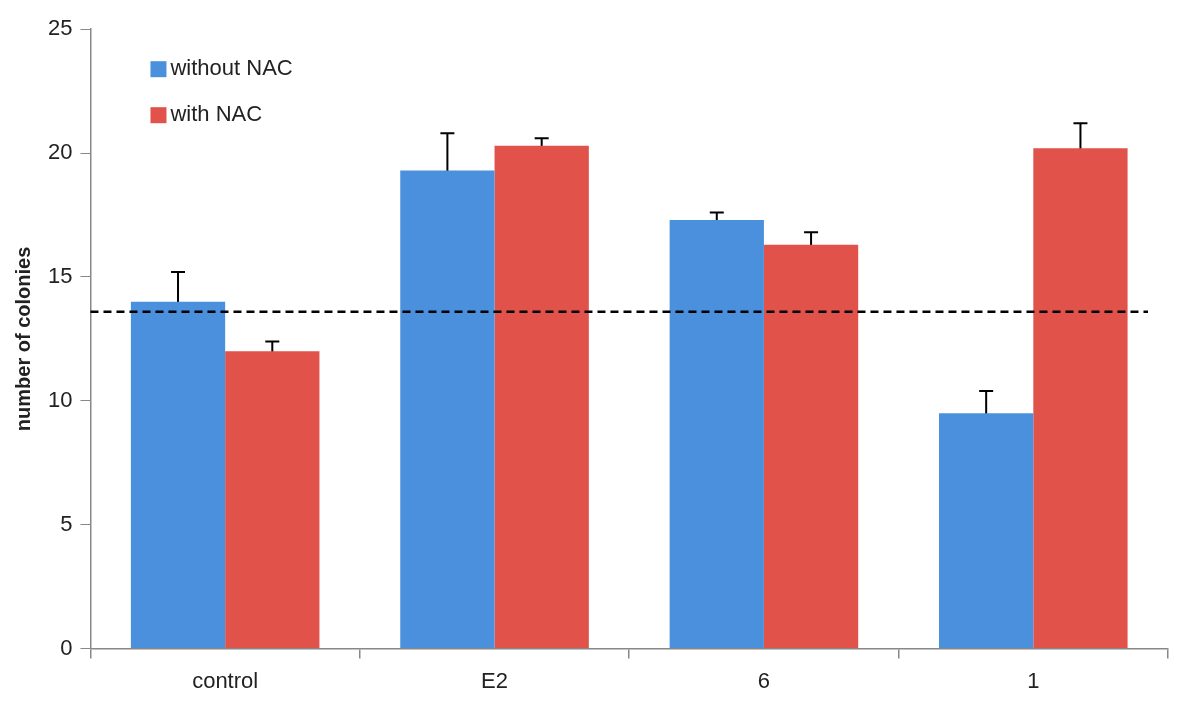 Image resolution: width=1201 pixels, height=713 pixels. Describe the element at coordinates (60, 28) in the screenshot. I see `y-tick-label: 25` at that location.